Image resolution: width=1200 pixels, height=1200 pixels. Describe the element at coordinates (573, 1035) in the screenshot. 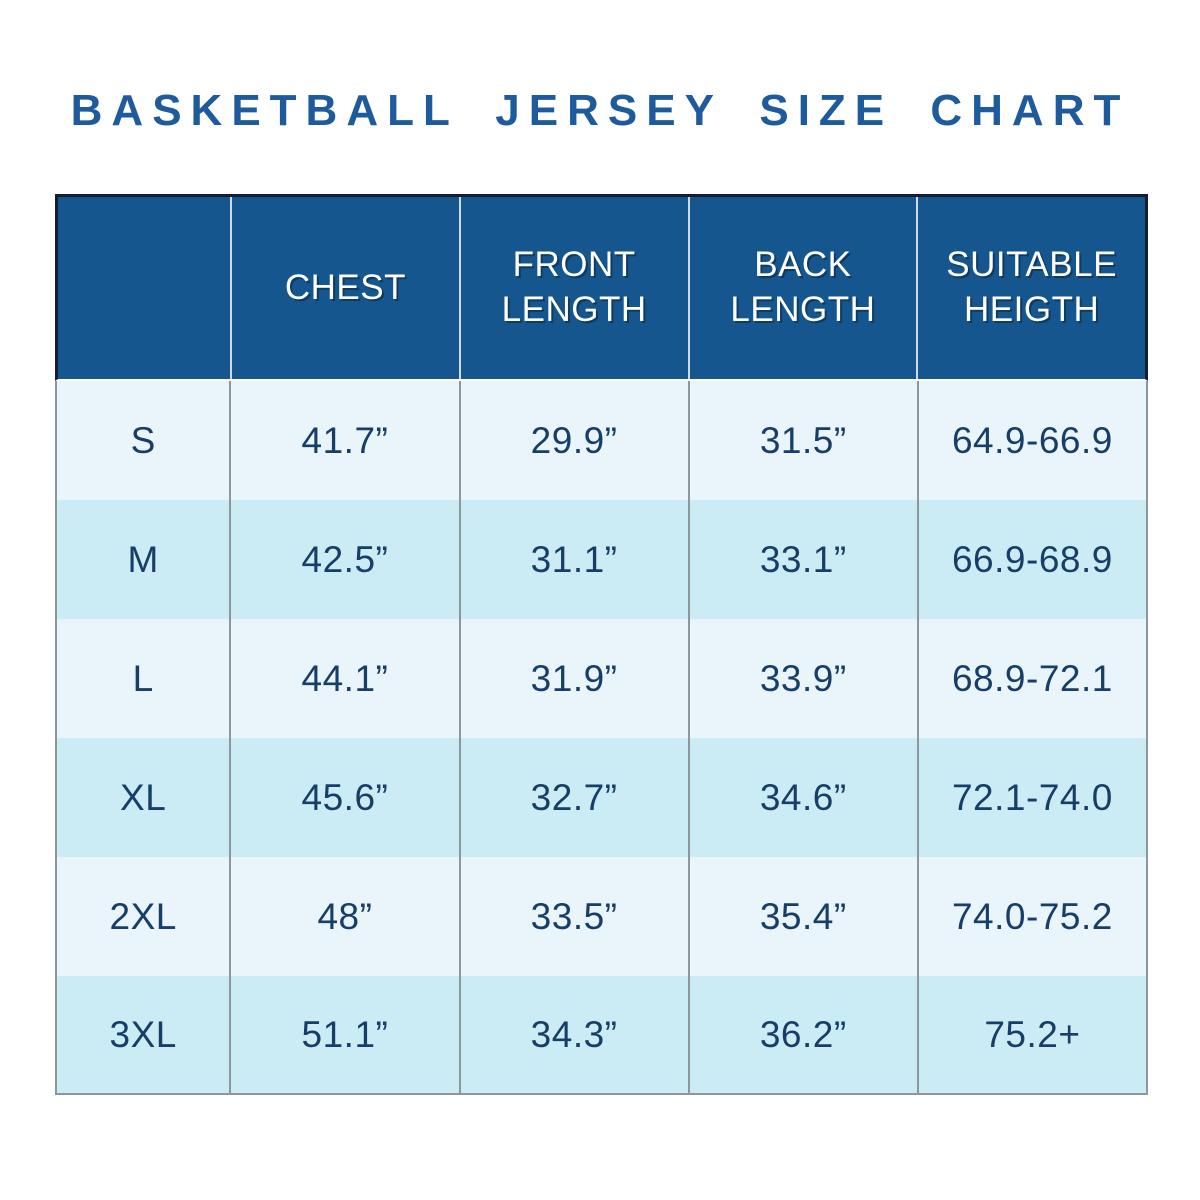

I see `front-length-cell: 34.3”` at that location.